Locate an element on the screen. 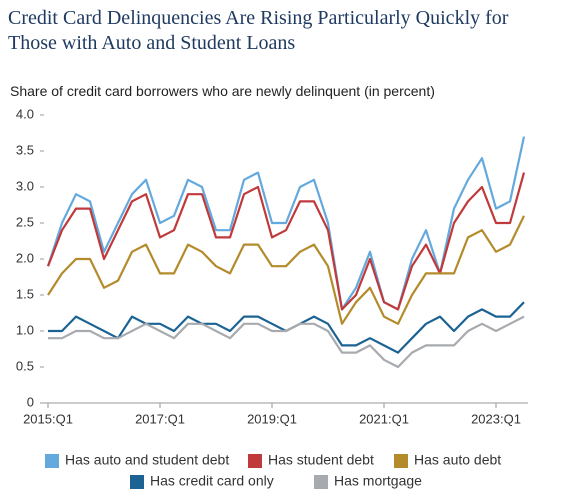  x-tick-label: 2023:Q1 is located at coordinates (496, 418).